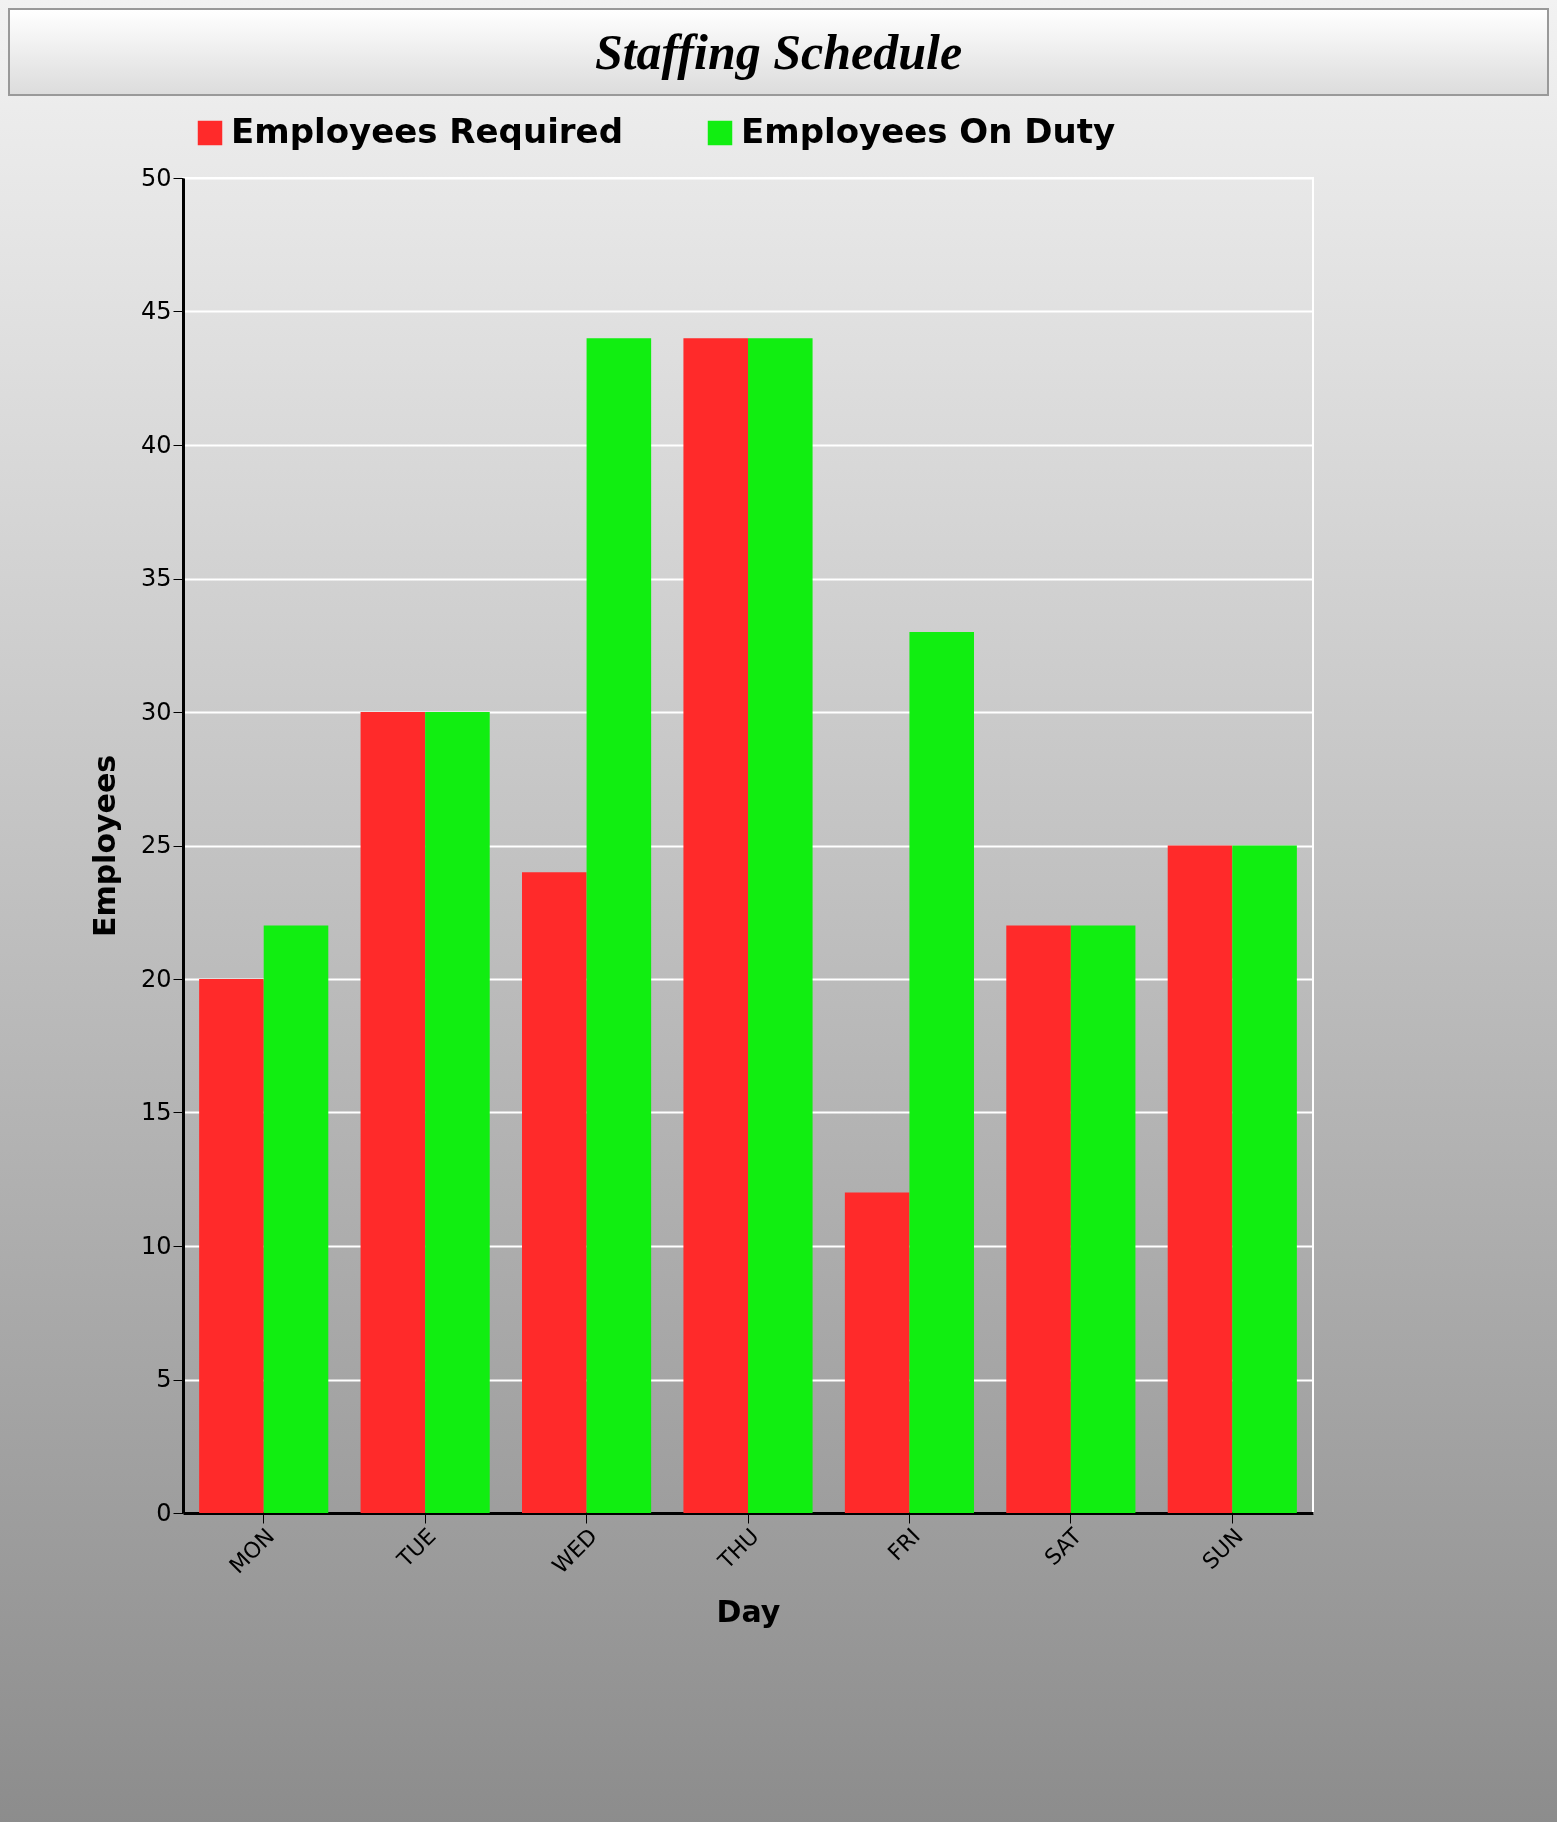 The width and height of the screenshot is (1557, 1822). I want to click on x-tick-label: TUE, so click(416, 1548).